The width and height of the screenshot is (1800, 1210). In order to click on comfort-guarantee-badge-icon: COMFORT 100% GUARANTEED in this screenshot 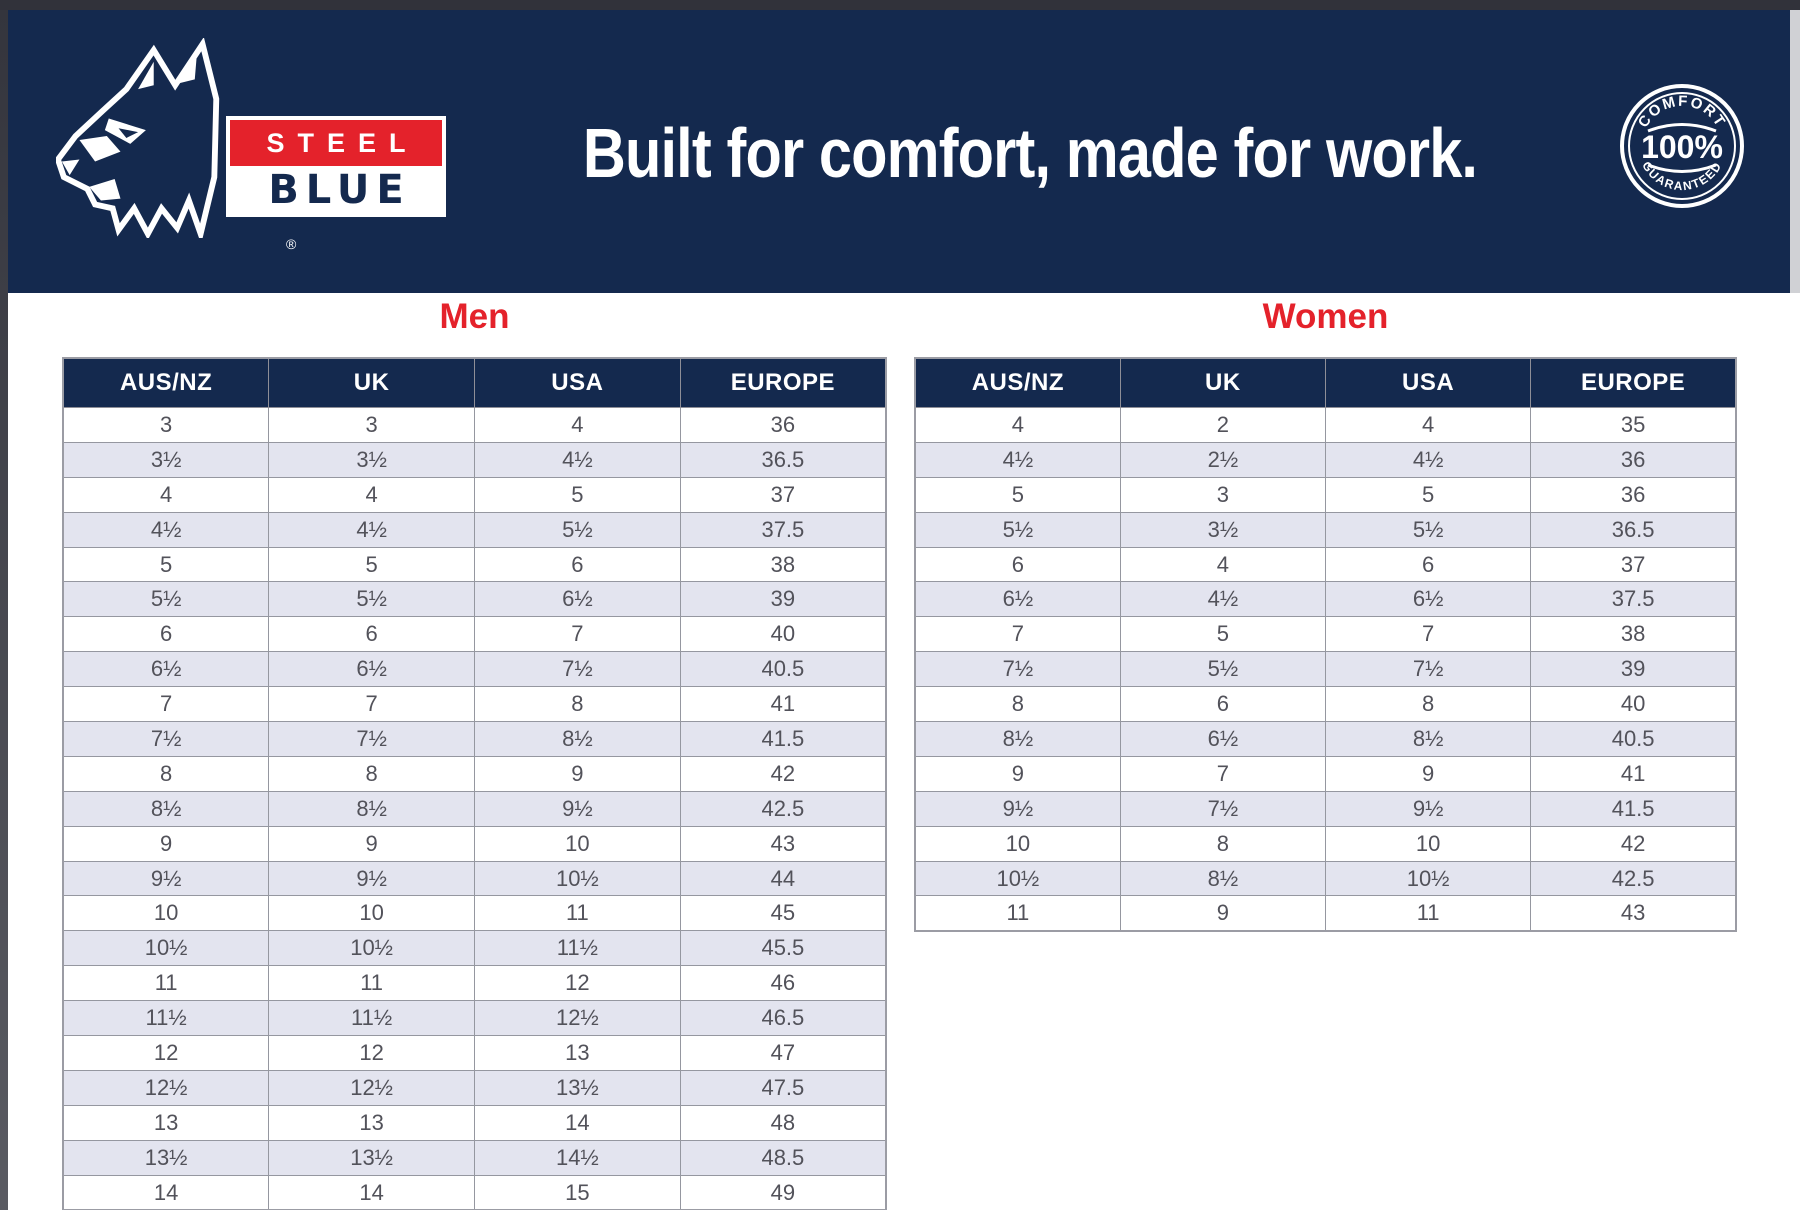, I will do `click(1682, 146)`.